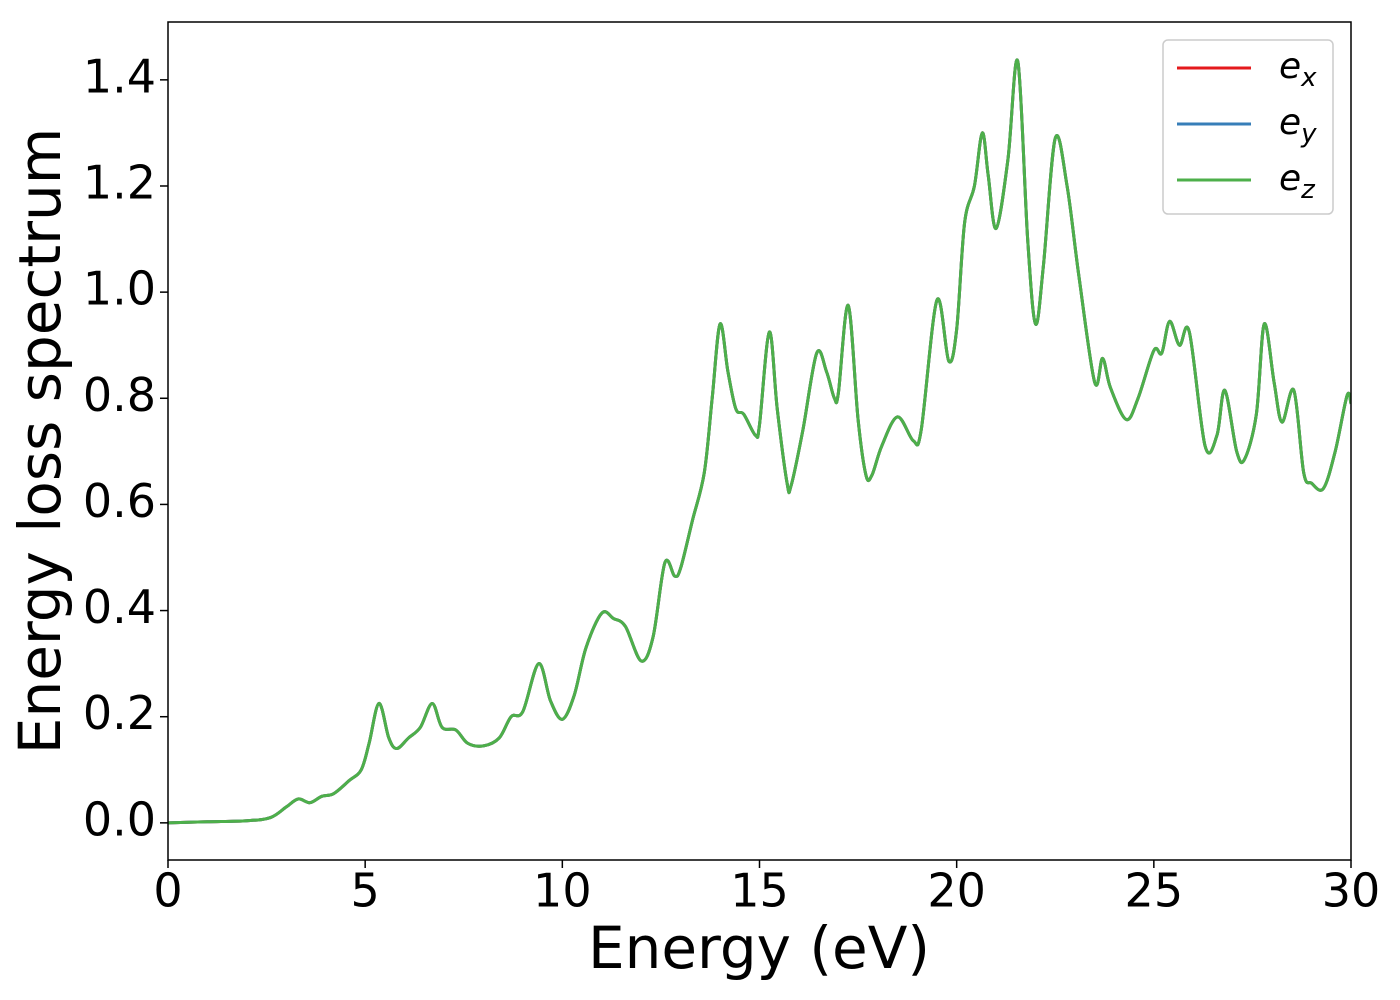  Describe the element at coordinates (119, 182) in the screenshot. I see `y-tick-label: 1.2` at that location.